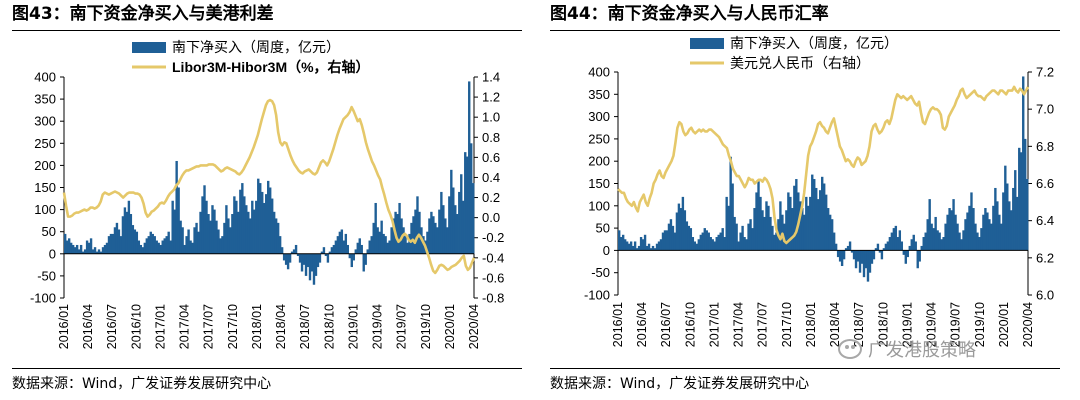 The image size is (1080, 400). I want to click on fig1-left-tick-label: 250, so click(45, 143).